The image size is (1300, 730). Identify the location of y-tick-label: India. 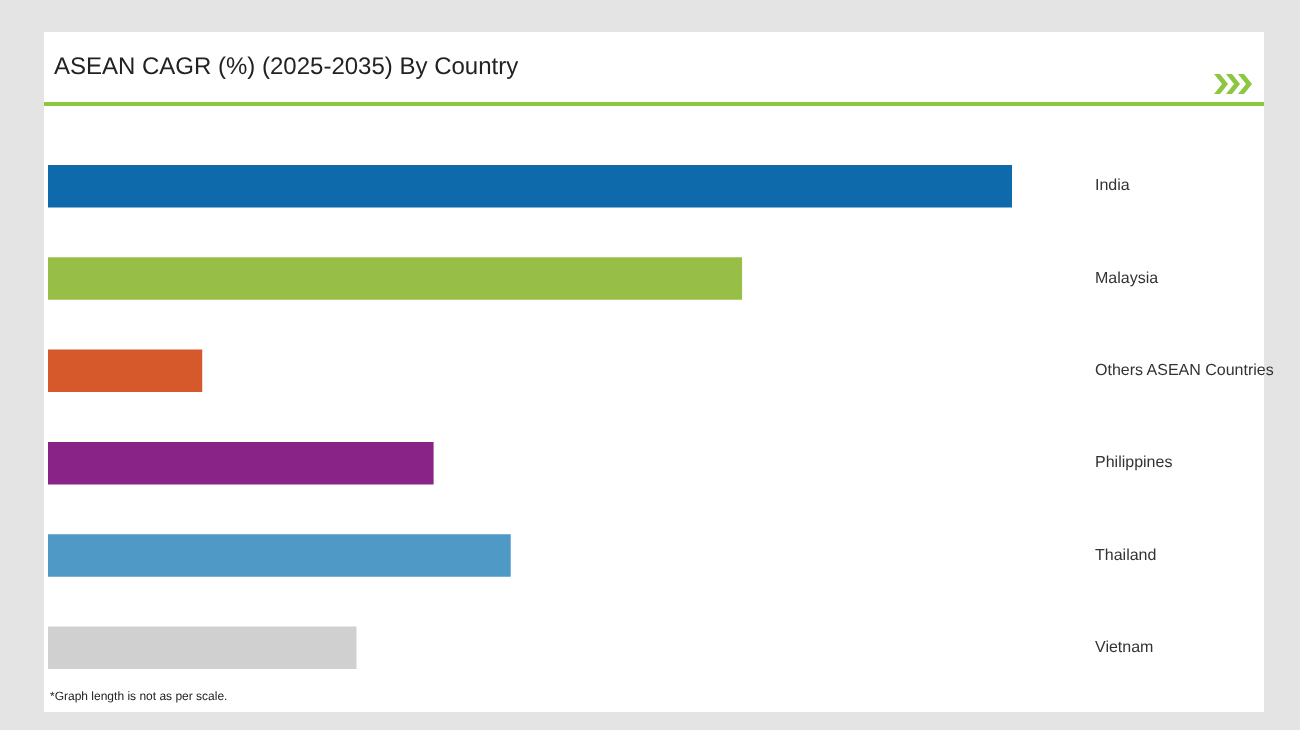
(1113, 185).